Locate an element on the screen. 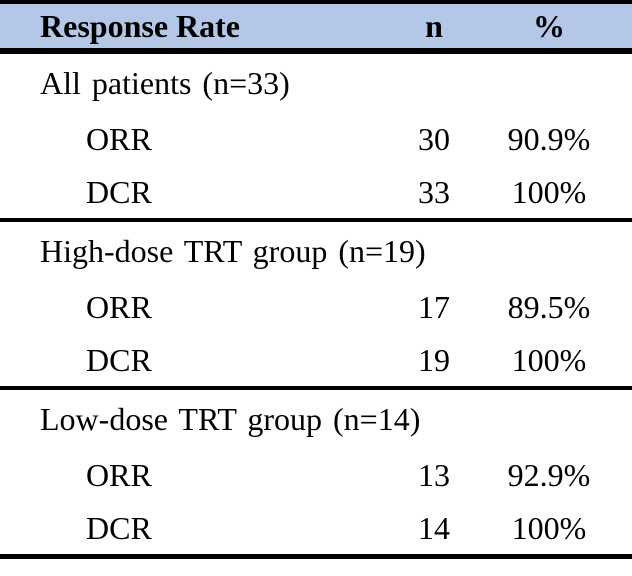 This screenshot has height=576, width=632. cell-percent: 89.5% is located at coordinates (549, 306).